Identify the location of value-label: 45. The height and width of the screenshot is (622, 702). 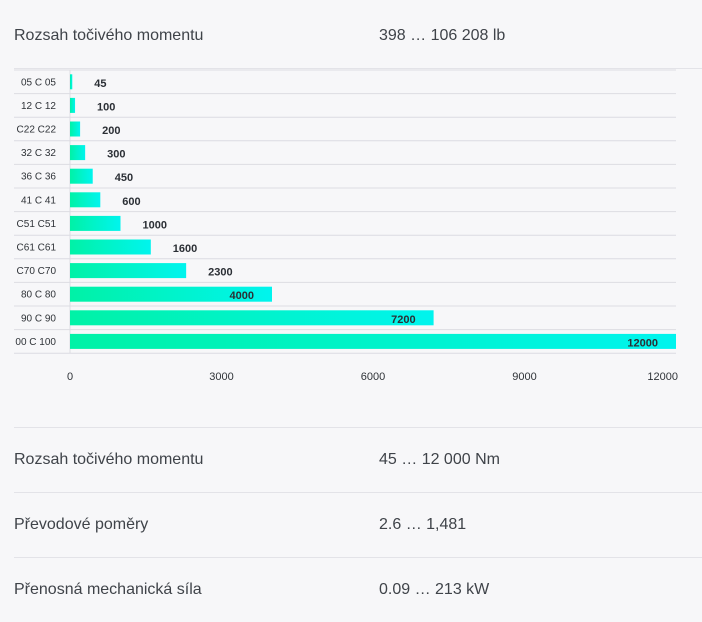
(100, 84).